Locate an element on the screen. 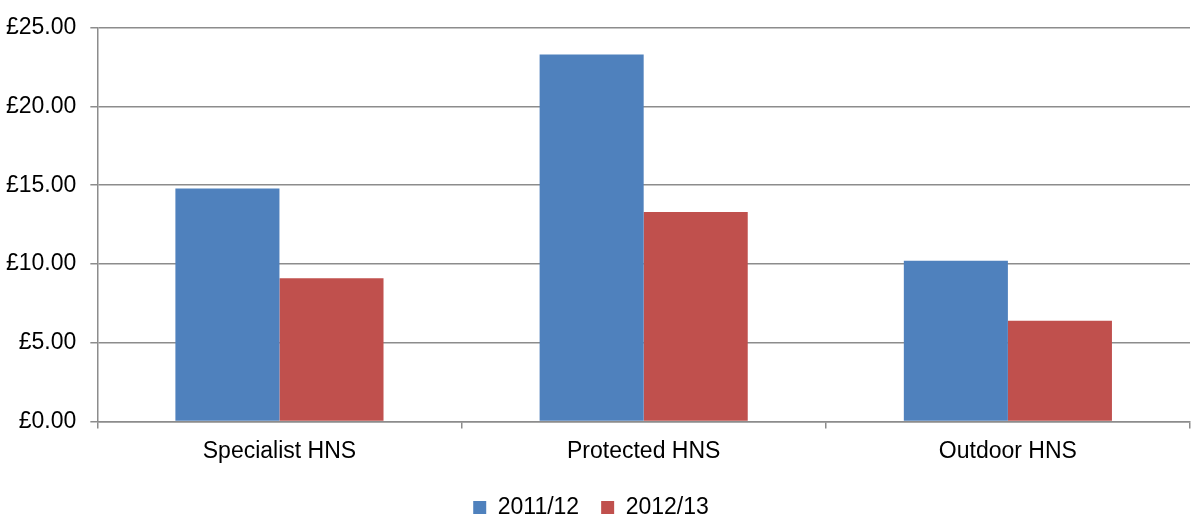  y-tick-label: £20.00 is located at coordinates (41, 104).